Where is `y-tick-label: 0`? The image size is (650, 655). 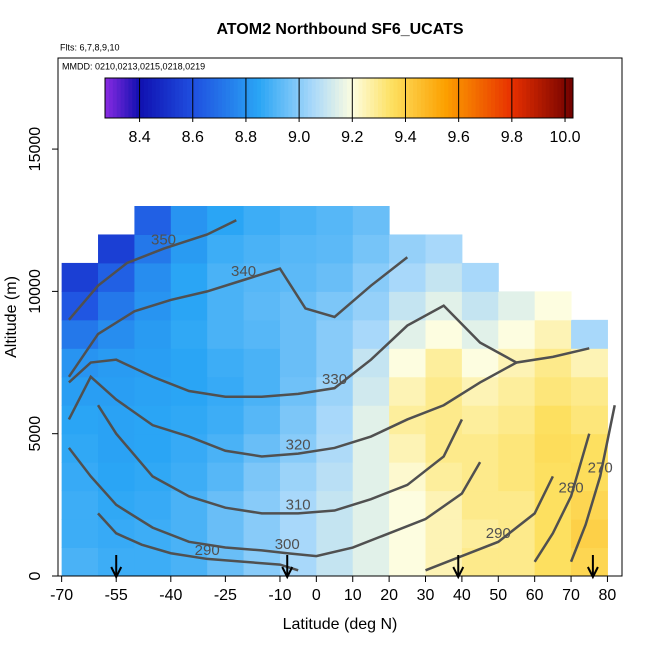
y-tick-label: 0 is located at coordinates (35, 575).